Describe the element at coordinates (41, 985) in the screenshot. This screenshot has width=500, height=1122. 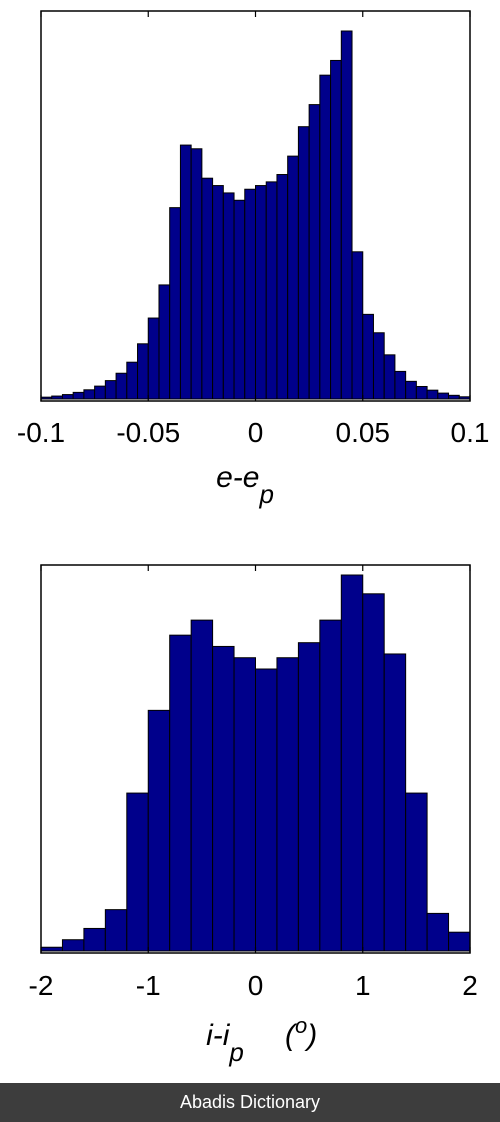
I see `x-tick-label: -2` at that location.